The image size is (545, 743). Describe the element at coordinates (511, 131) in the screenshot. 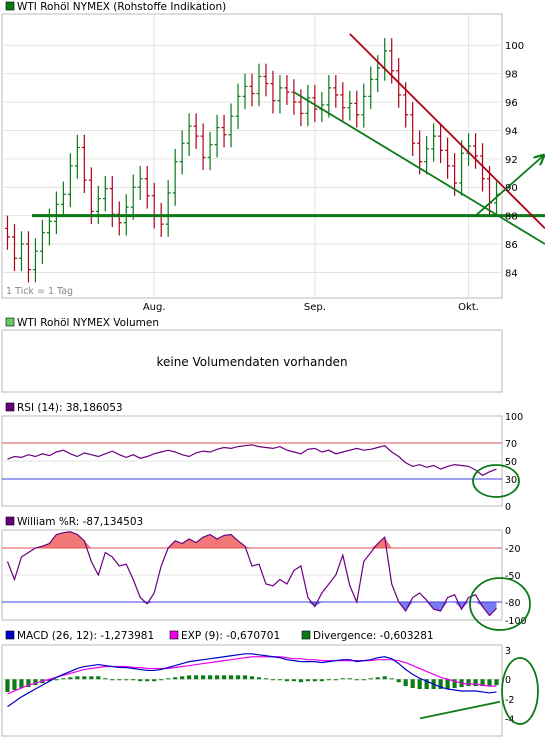

I see `price-y-tick-label: 94` at that location.